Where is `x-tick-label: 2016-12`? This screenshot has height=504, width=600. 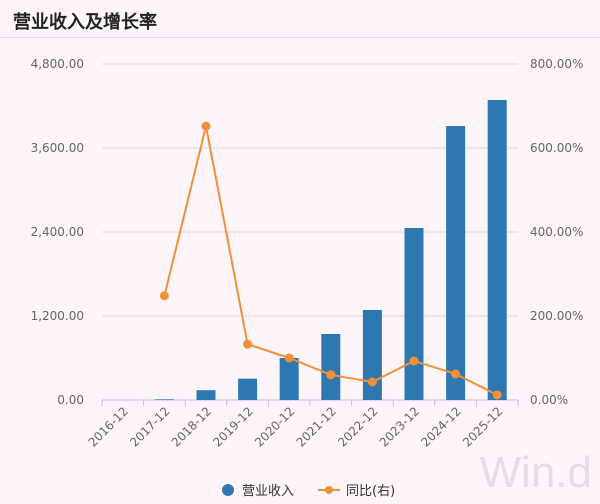
x-tick-label: 2016-12 is located at coordinates (108, 426).